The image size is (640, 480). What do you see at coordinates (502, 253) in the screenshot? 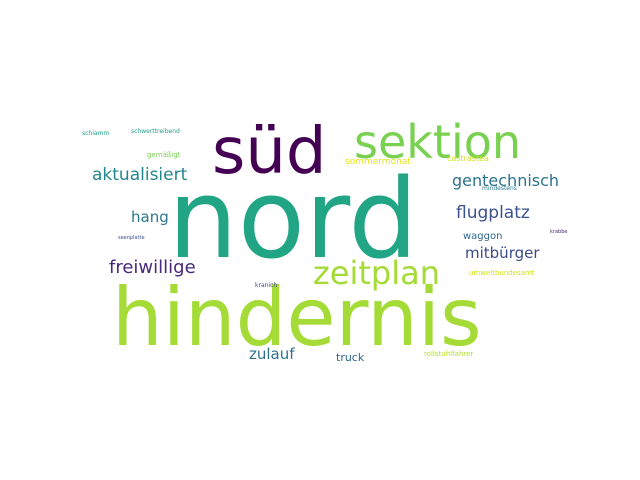
I see `word-mitburger: mitbürger` at bounding box center [502, 253].